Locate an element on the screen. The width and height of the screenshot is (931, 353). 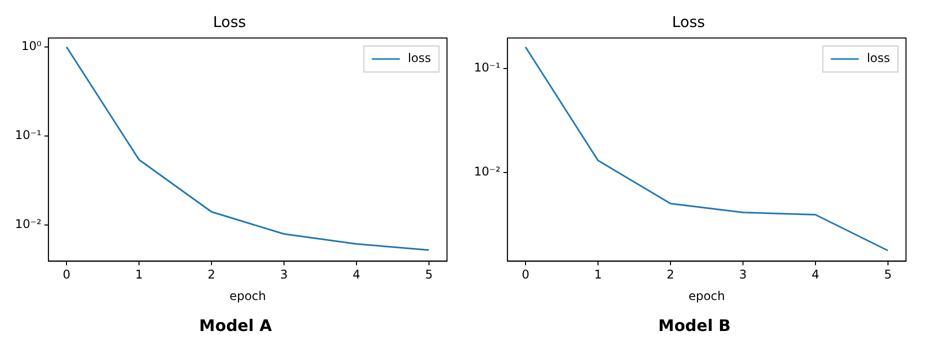
text: Model B is located at coordinates (694, 325).